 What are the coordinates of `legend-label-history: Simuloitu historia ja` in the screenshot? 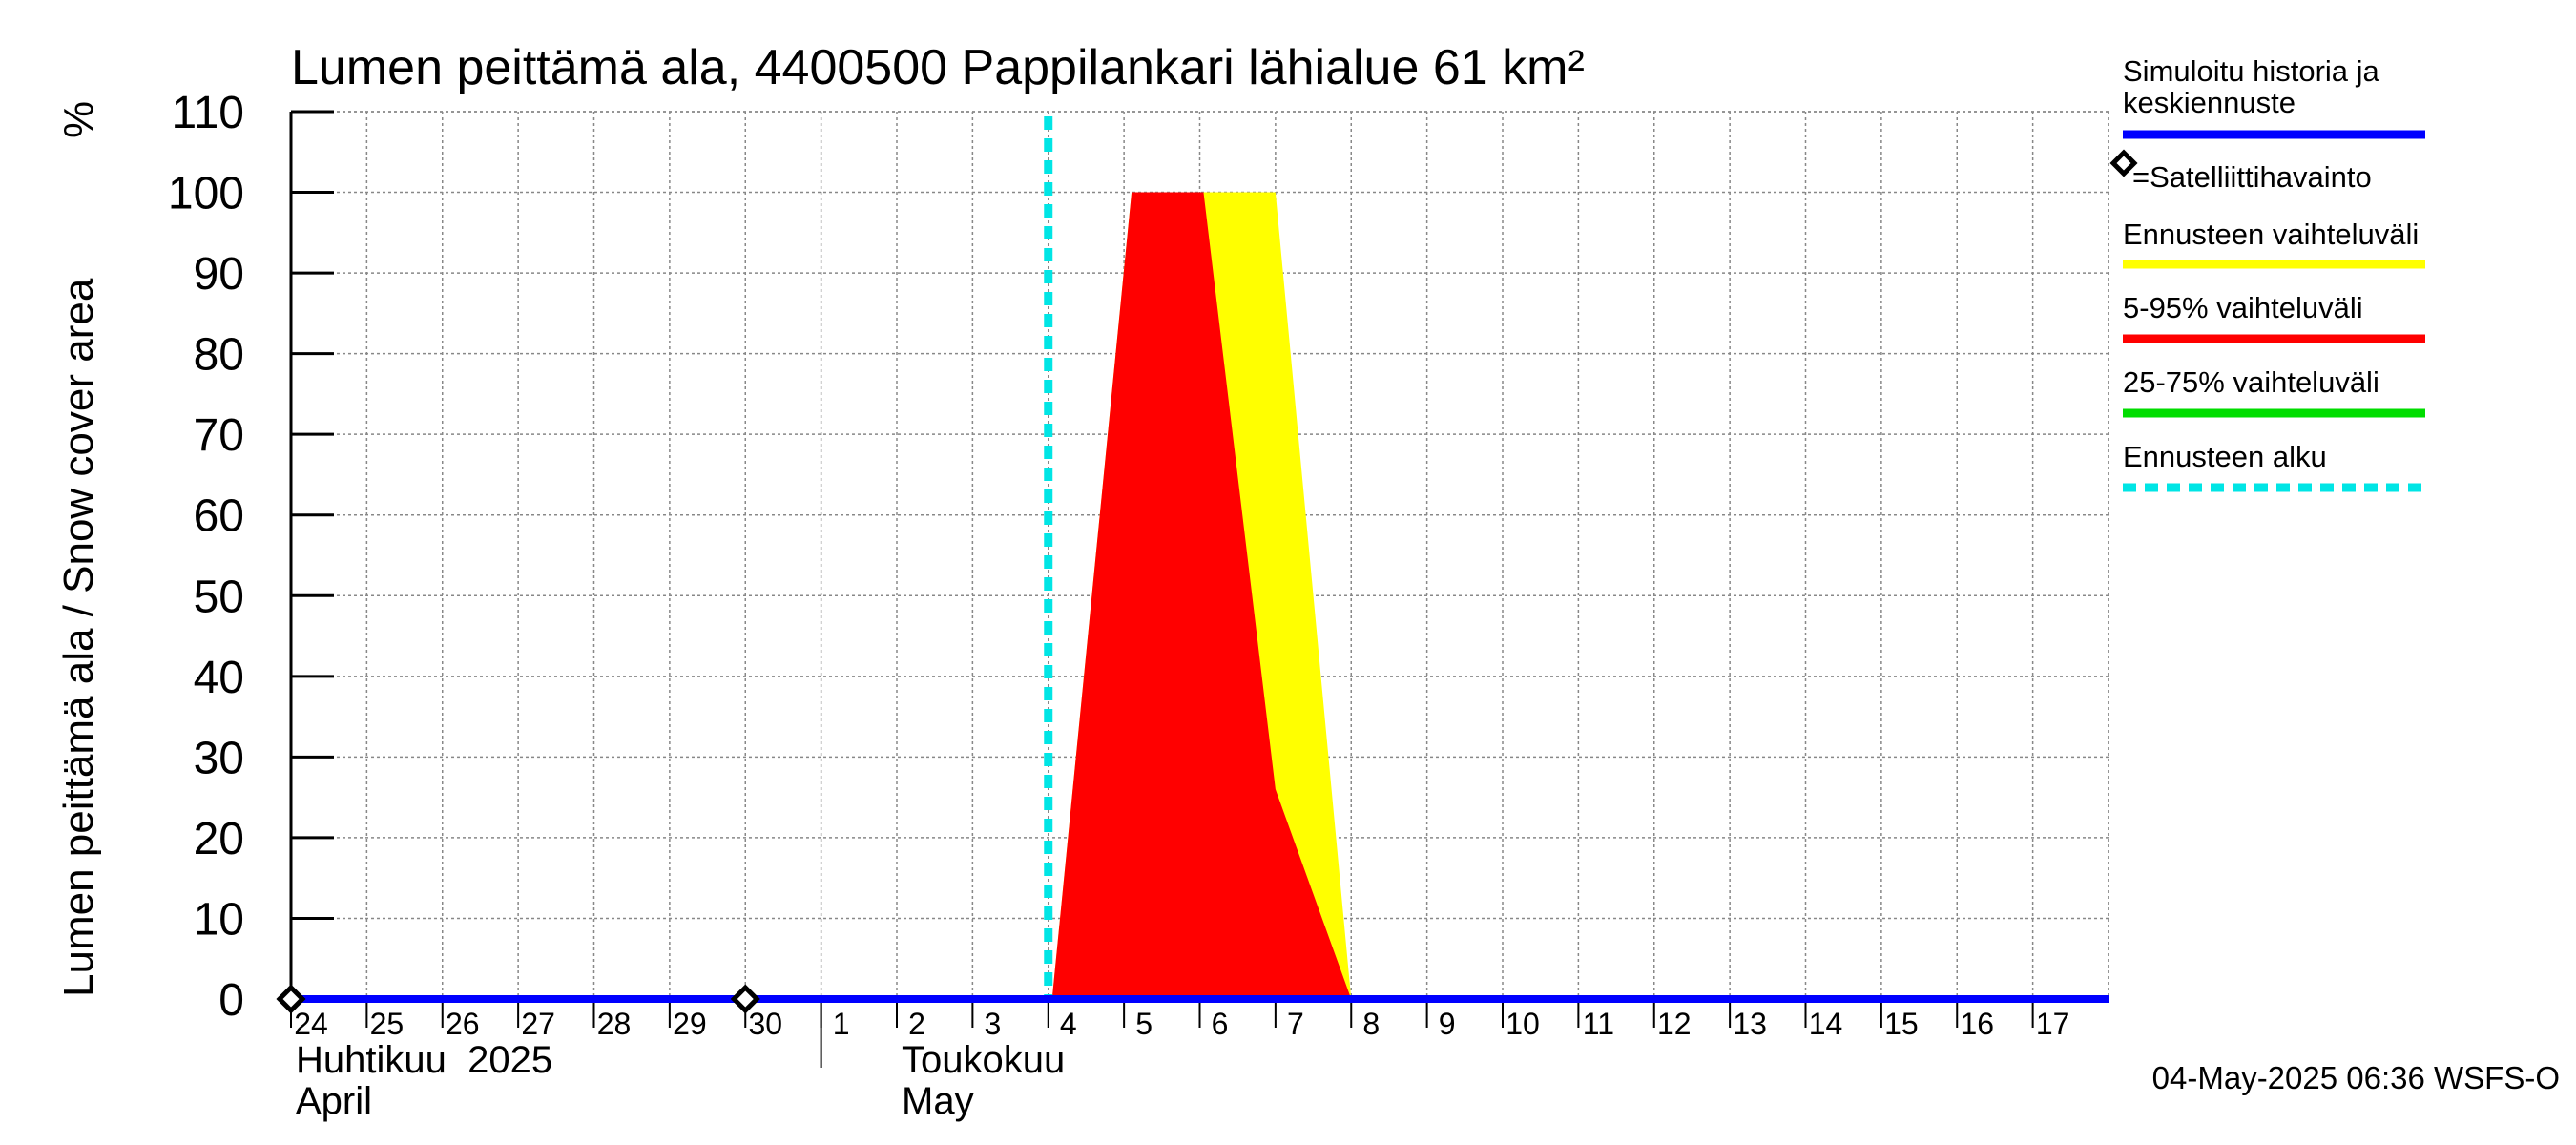 It's located at (2251, 71).